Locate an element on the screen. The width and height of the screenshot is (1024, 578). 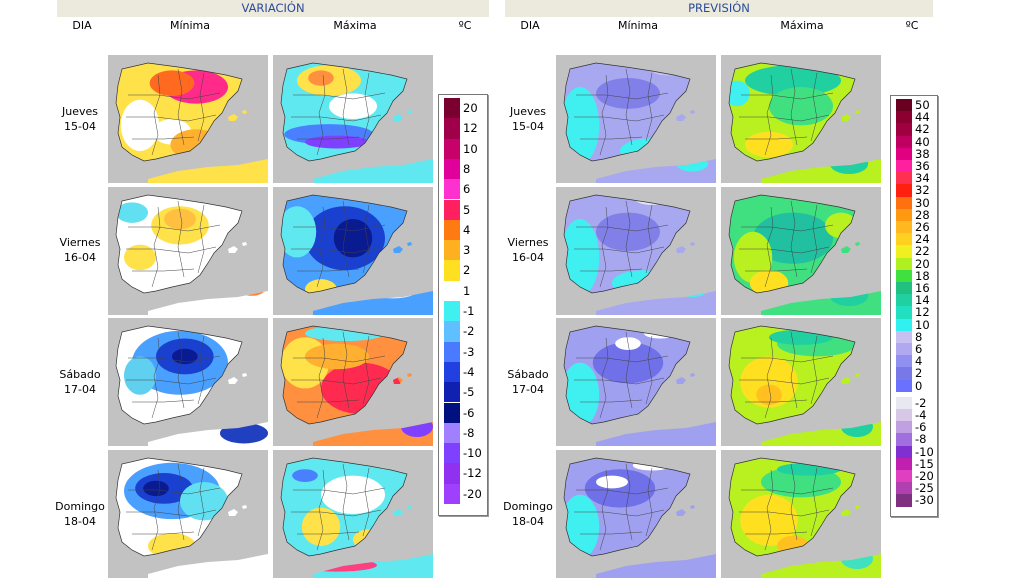
forecast-legend-entry: 30 is located at coordinates (914, 202).